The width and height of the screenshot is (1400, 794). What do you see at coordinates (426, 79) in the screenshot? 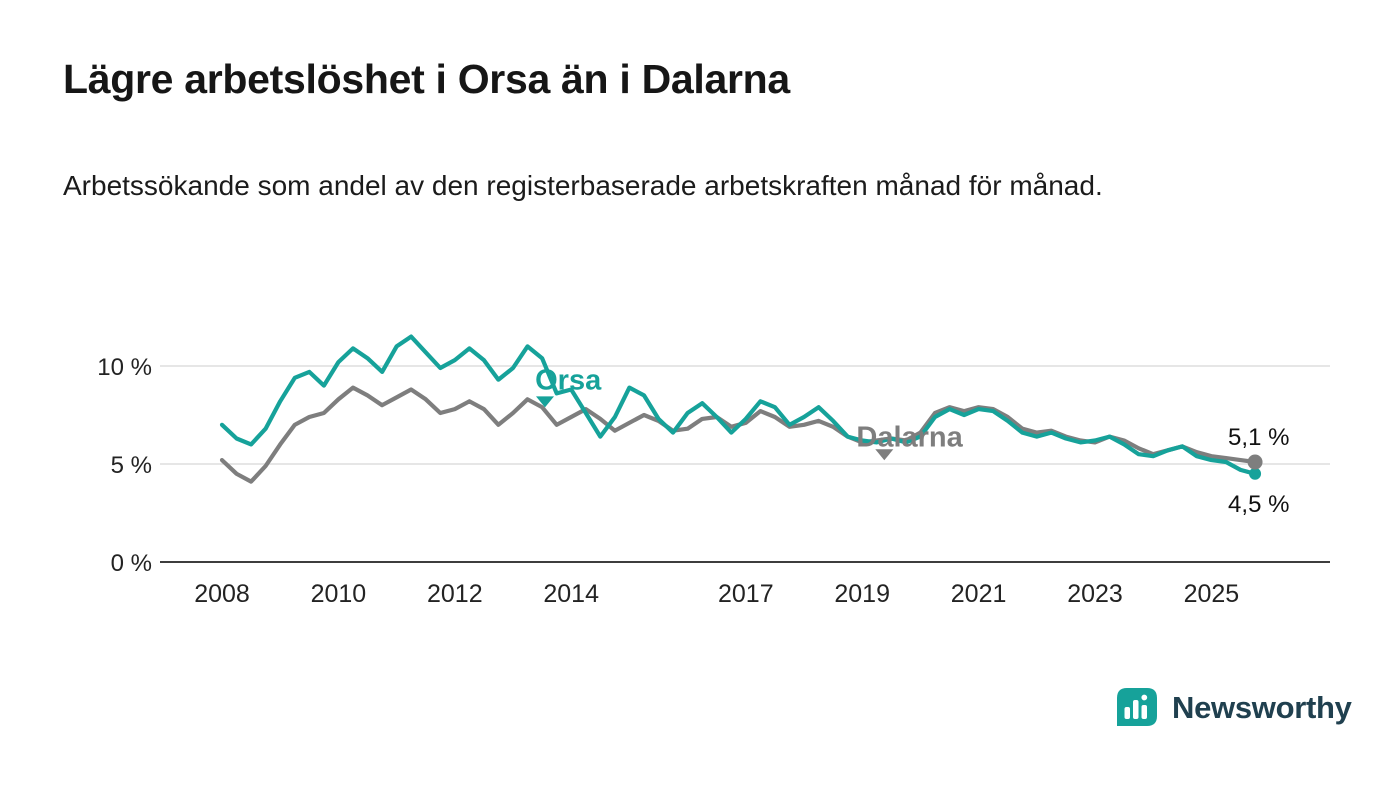
I see `page-title: Lägre arbetslöshet i Orsa än i Dalarna` at bounding box center [426, 79].